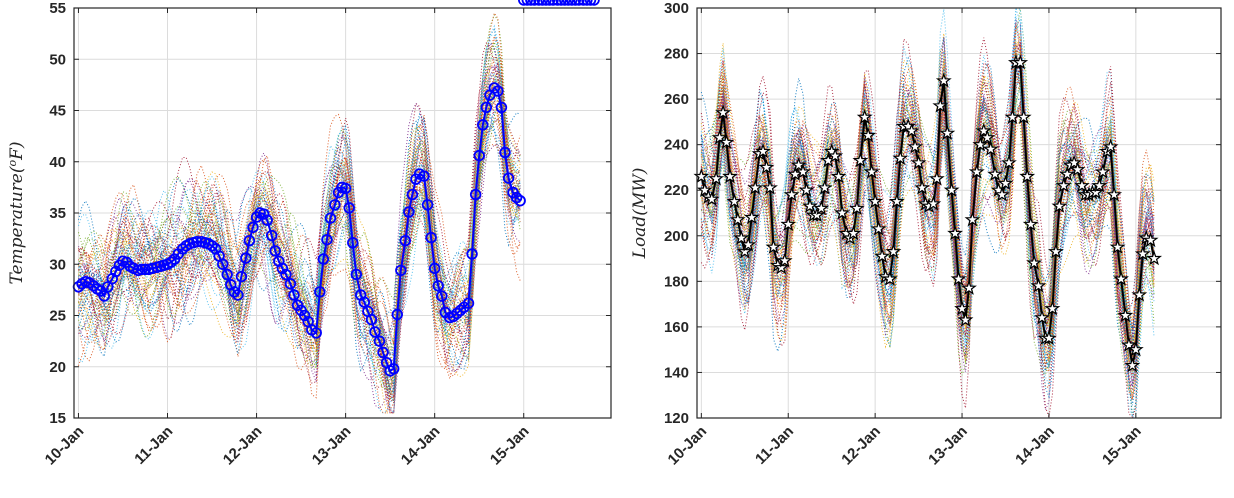  I want to click on y-tick-label: 35, so click(57, 213).